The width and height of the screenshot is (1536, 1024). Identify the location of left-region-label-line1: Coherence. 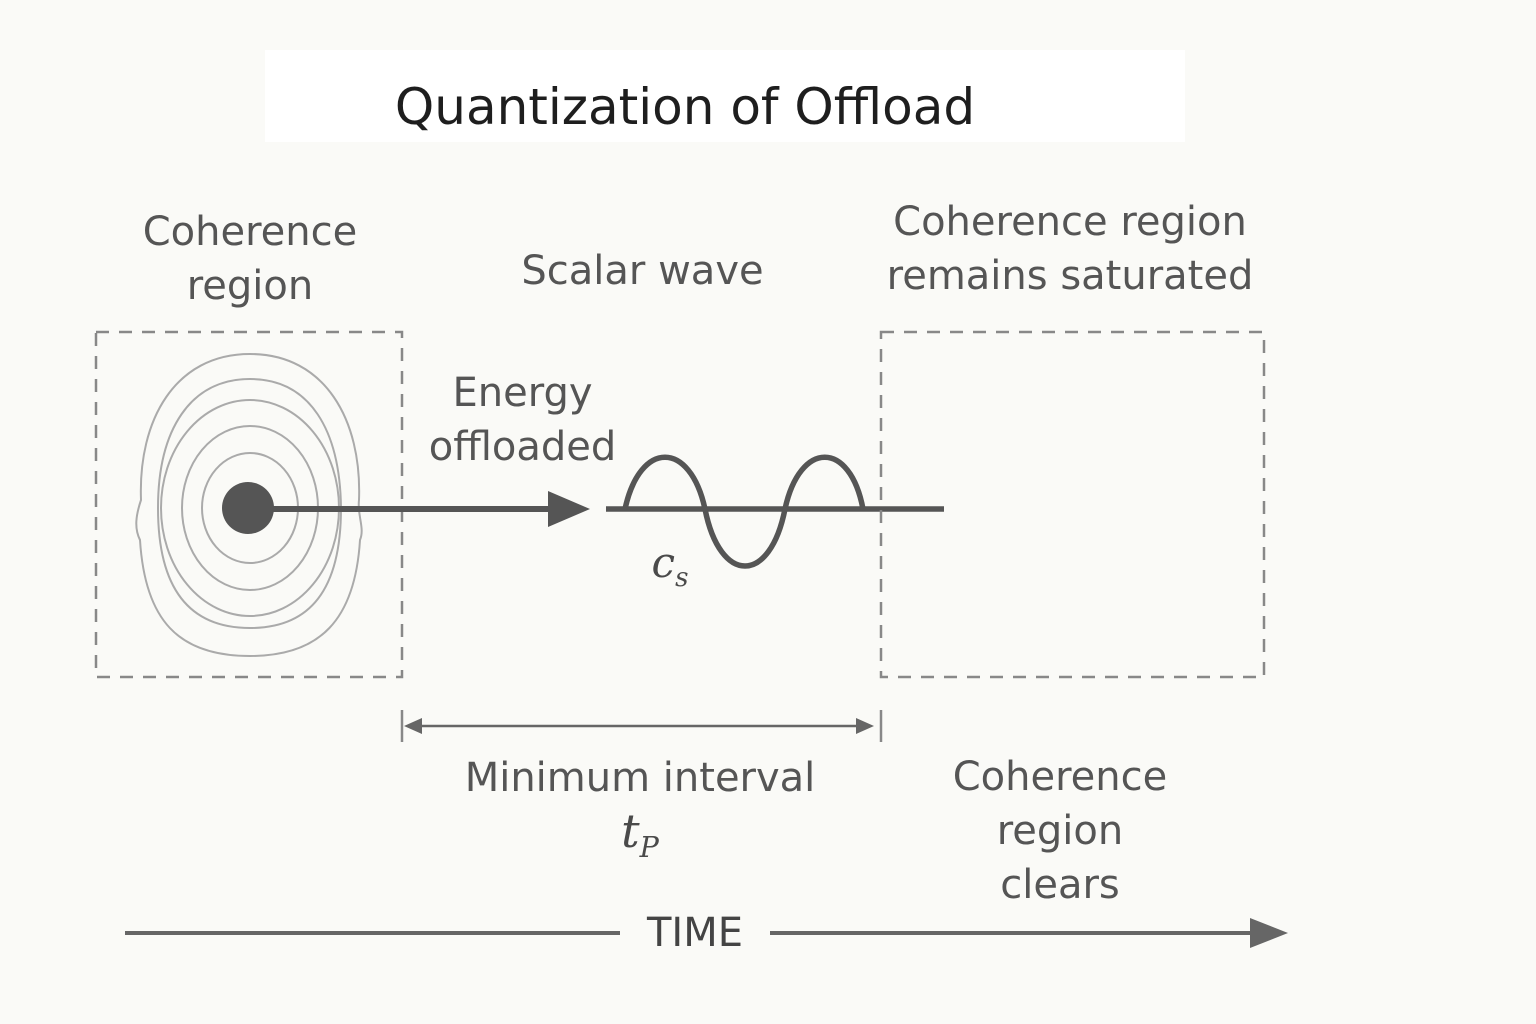
(250, 232).